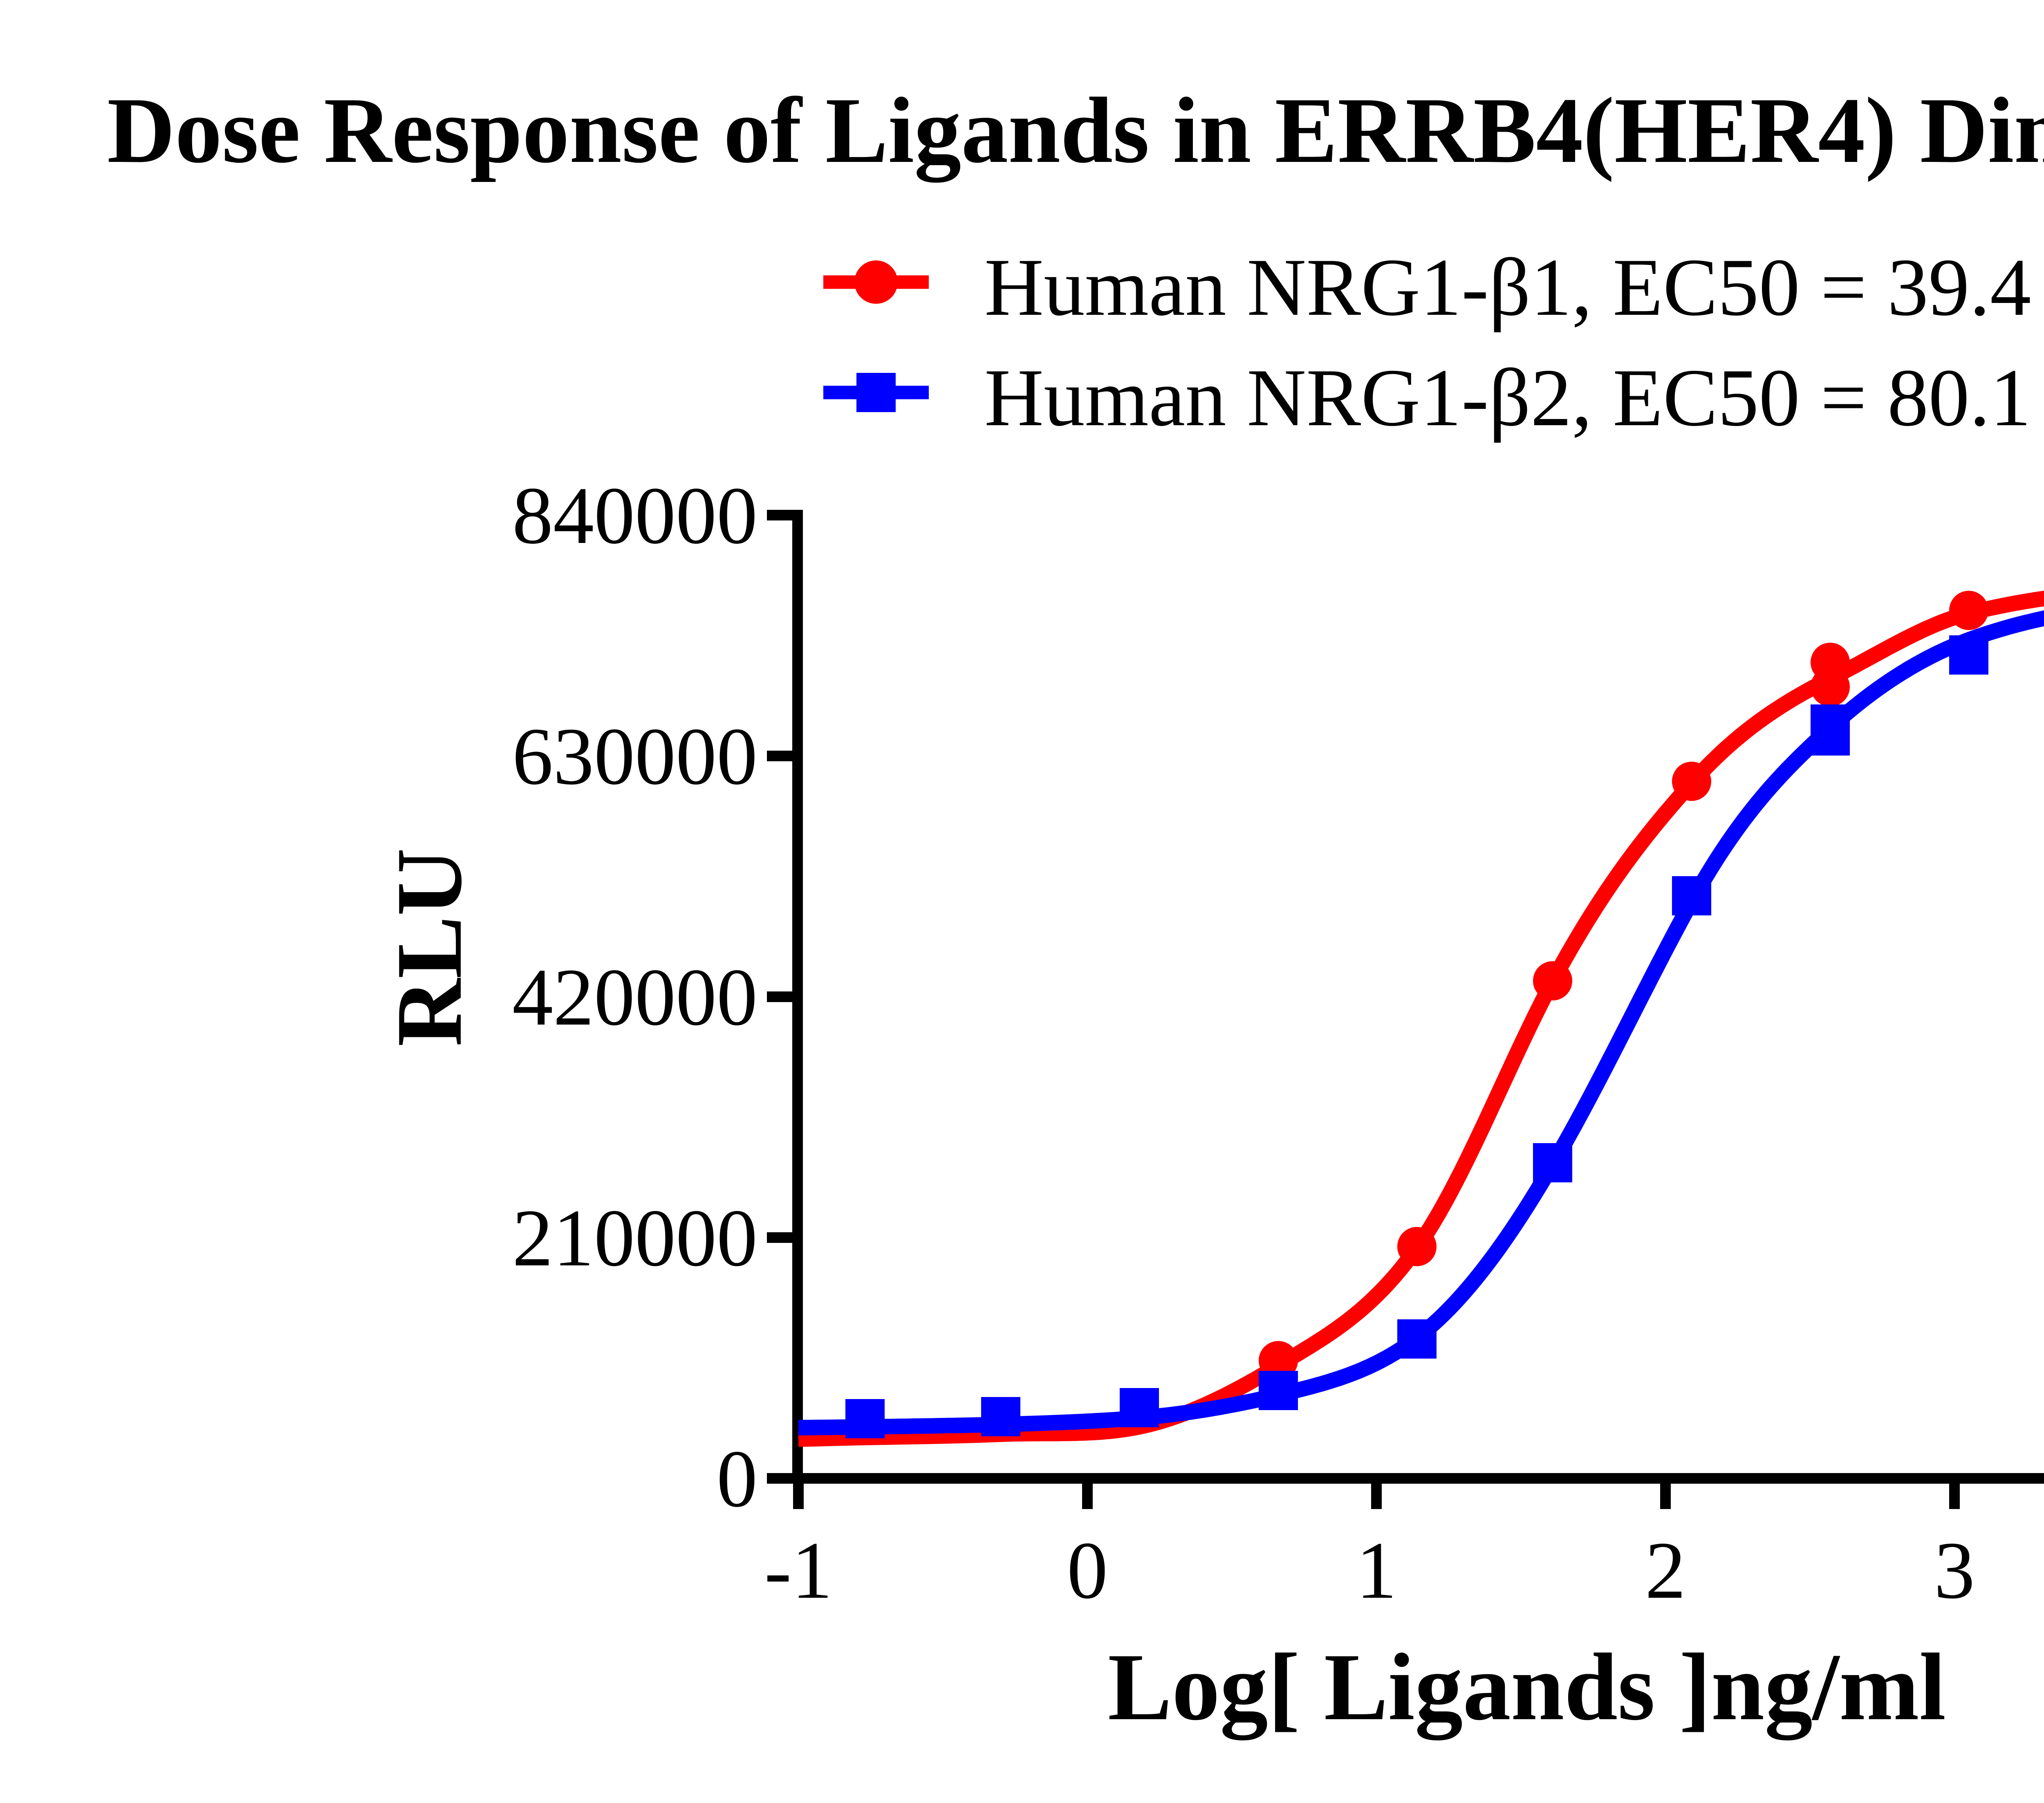  What do you see at coordinates (429, 947) in the screenshot?
I see `svg-text: RLU` at bounding box center [429, 947].